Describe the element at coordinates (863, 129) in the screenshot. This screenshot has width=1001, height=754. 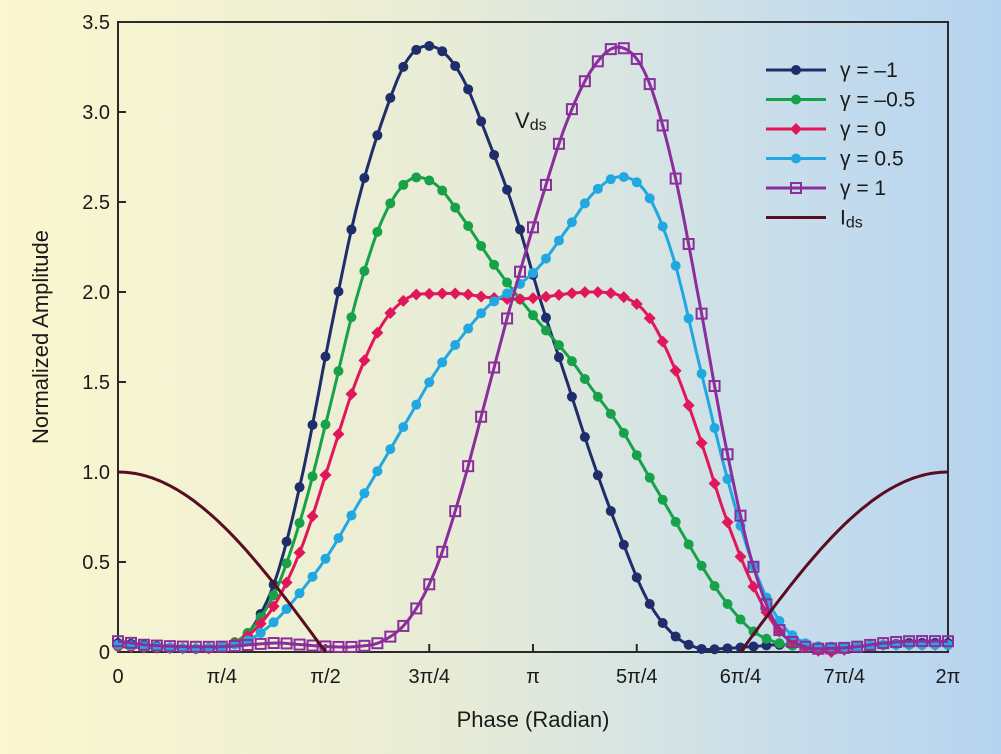
I see `legend-label: γ = 0` at that location.